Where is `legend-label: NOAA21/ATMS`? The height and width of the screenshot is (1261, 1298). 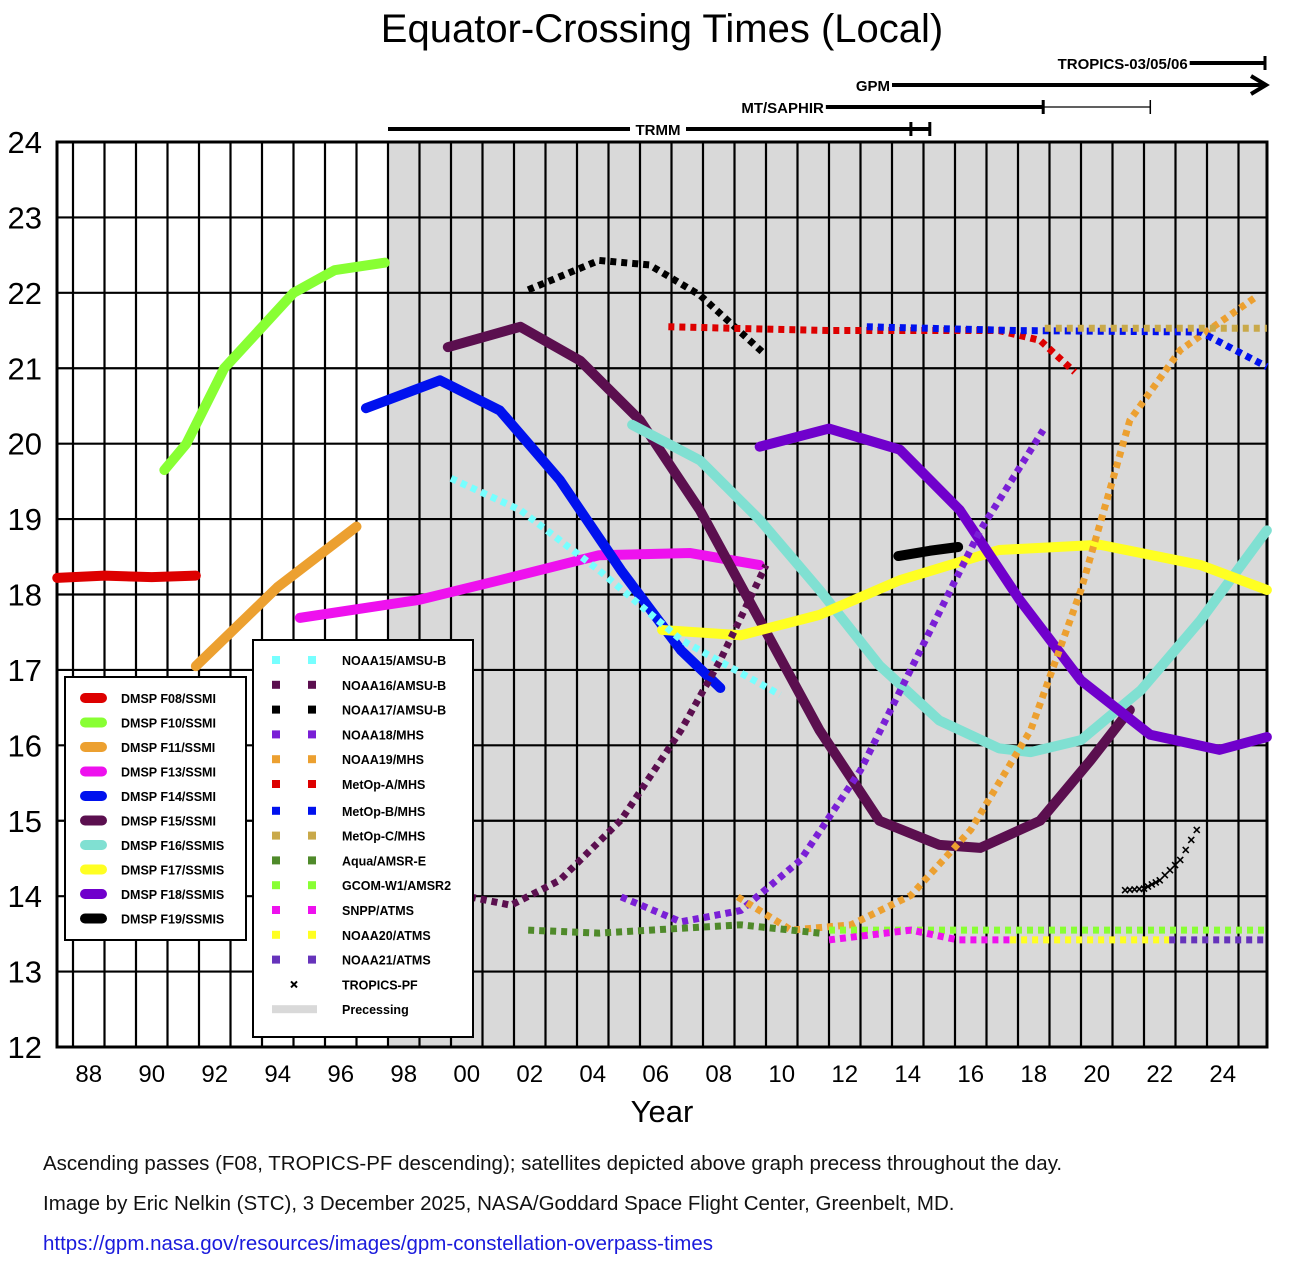
legend-label: NOAA21/ATMS is located at coordinates (386, 961).